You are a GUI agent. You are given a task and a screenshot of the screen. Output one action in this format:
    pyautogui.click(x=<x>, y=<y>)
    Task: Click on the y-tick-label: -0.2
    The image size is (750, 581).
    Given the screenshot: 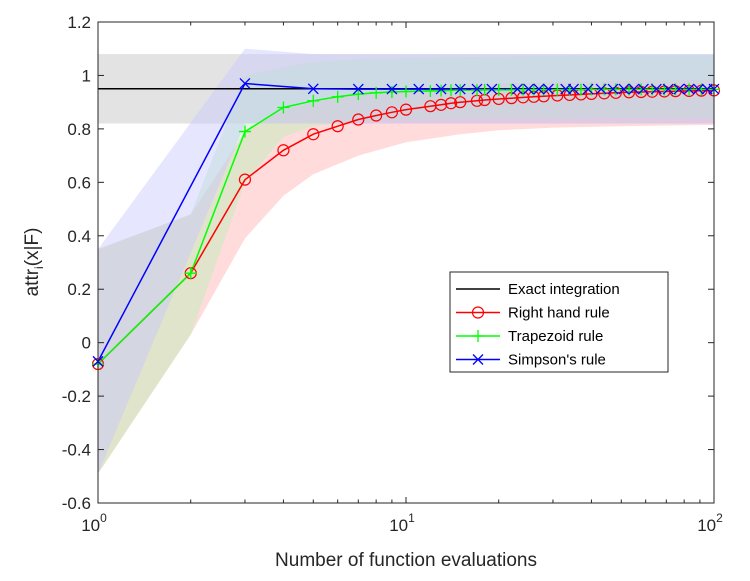 What is the action you would take?
    pyautogui.click(x=76, y=396)
    